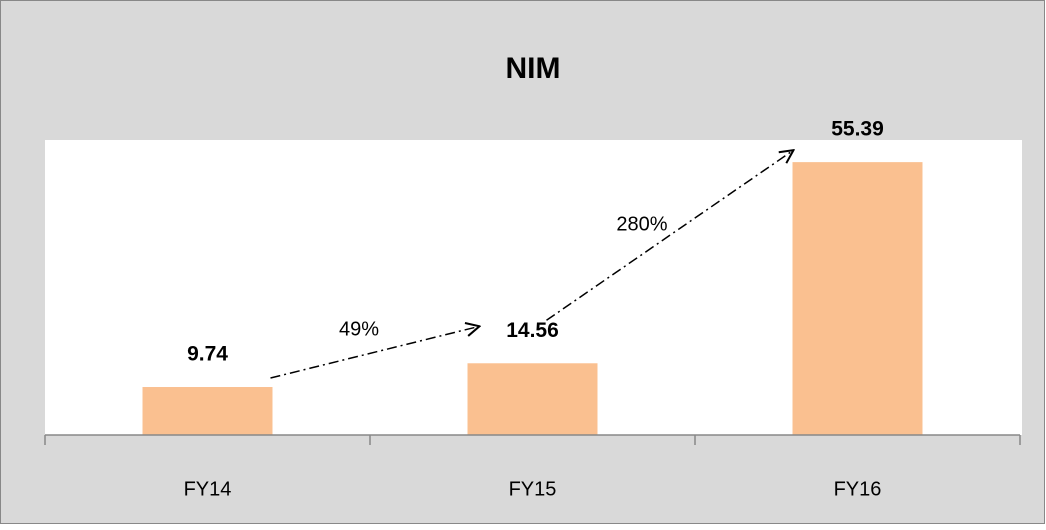 The image size is (1046, 530). Describe the element at coordinates (857, 129) in the screenshot. I see `data-label: 55.39` at that location.